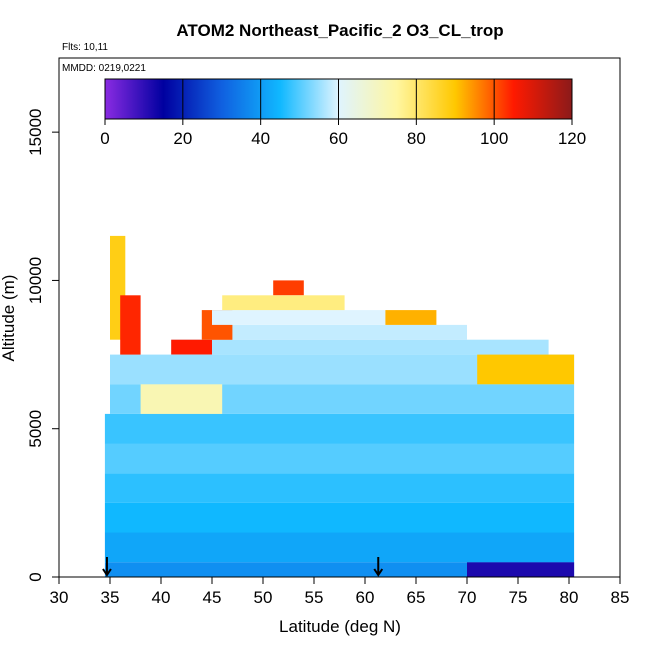  Describe the element at coordinates (35, 576) in the screenshot. I see `y-tick-label: 0` at that location.